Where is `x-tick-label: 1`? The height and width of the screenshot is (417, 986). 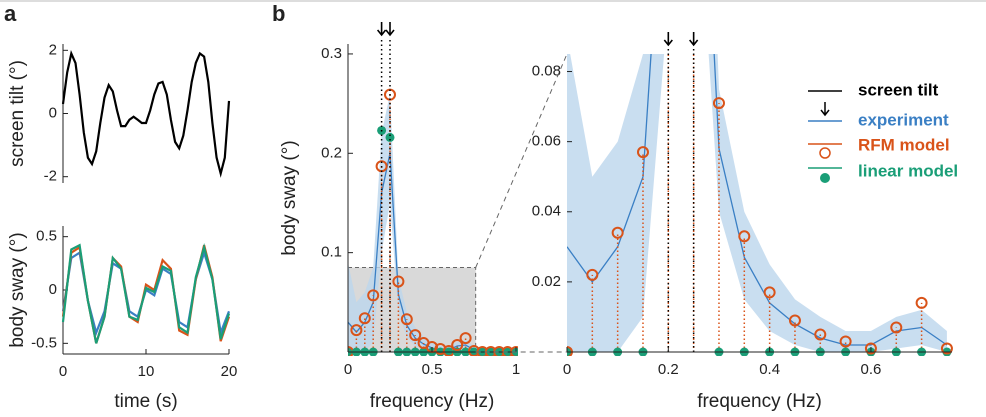
x-tick-label: 1 is located at coordinates (516, 369).